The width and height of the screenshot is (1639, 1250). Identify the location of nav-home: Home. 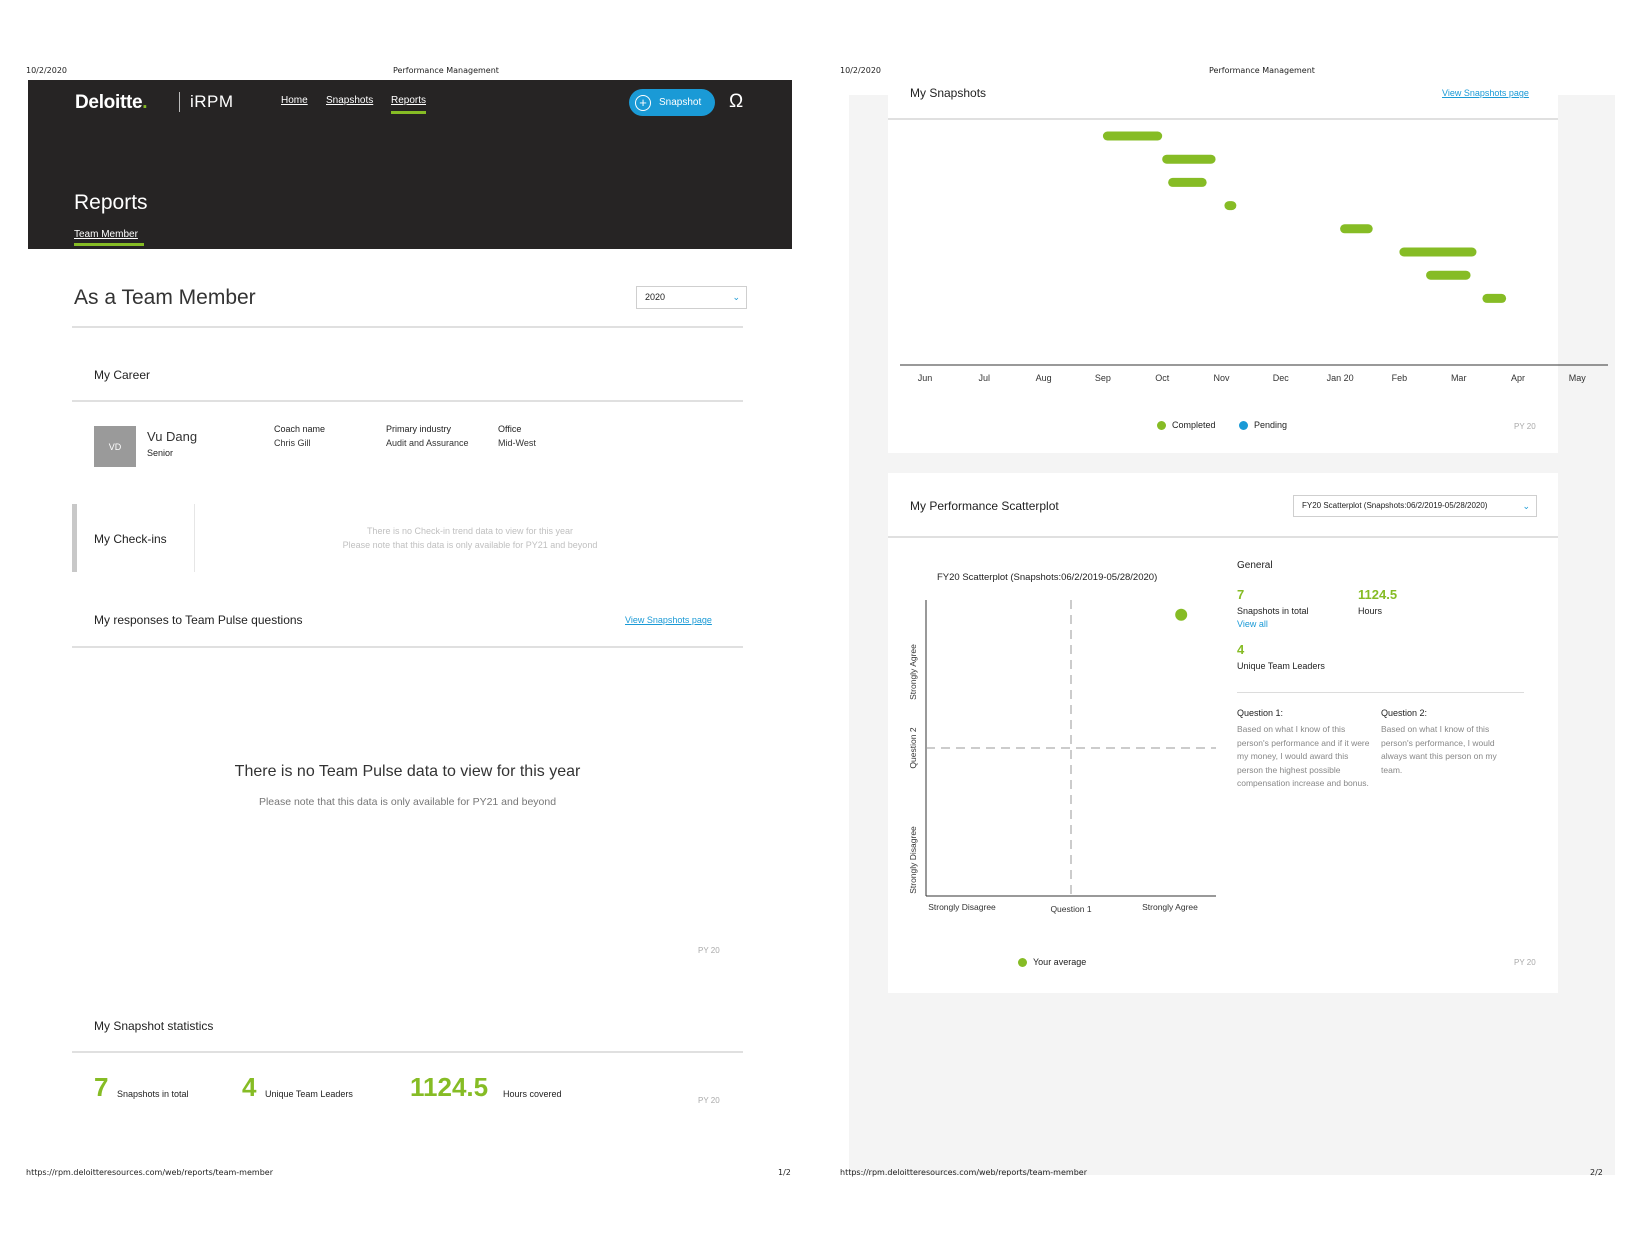
(294, 100).